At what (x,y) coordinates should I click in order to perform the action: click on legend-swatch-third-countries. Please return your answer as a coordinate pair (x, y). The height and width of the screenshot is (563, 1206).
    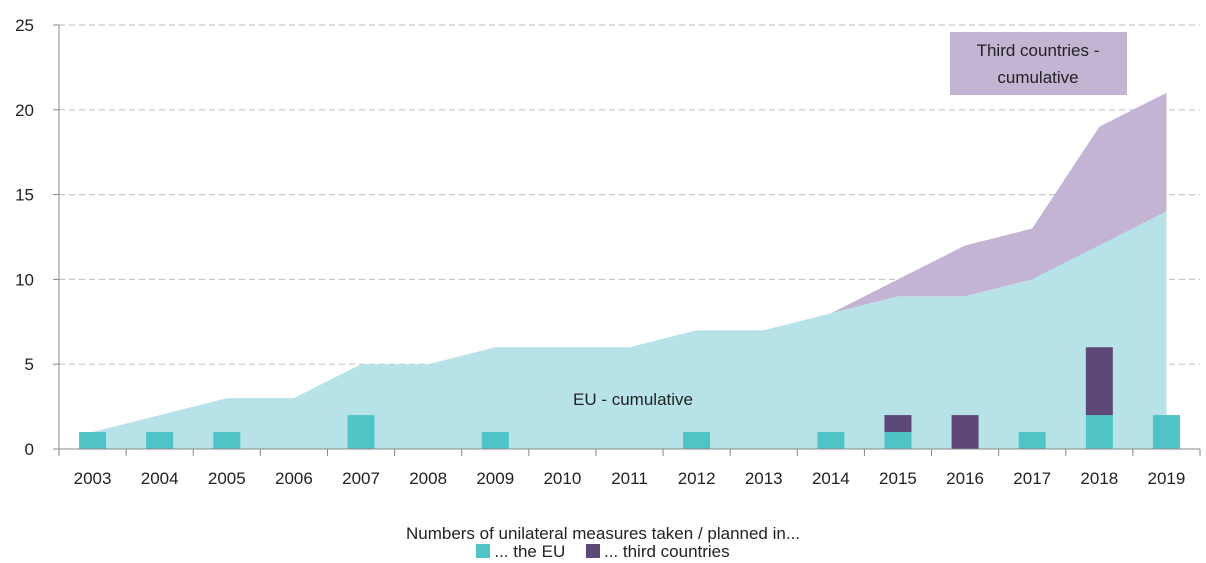
    Looking at the image, I should click on (592, 551).